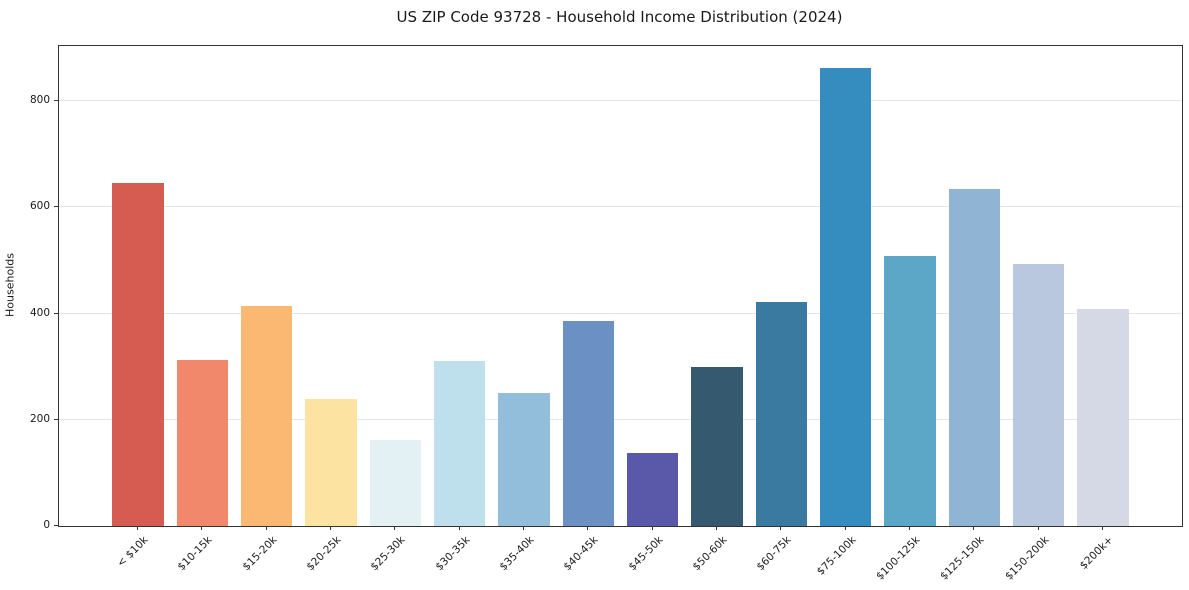  What do you see at coordinates (1096, 553) in the screenshot?
I see `x-tick-label: $200k+` at bounding box center [1096, 553].